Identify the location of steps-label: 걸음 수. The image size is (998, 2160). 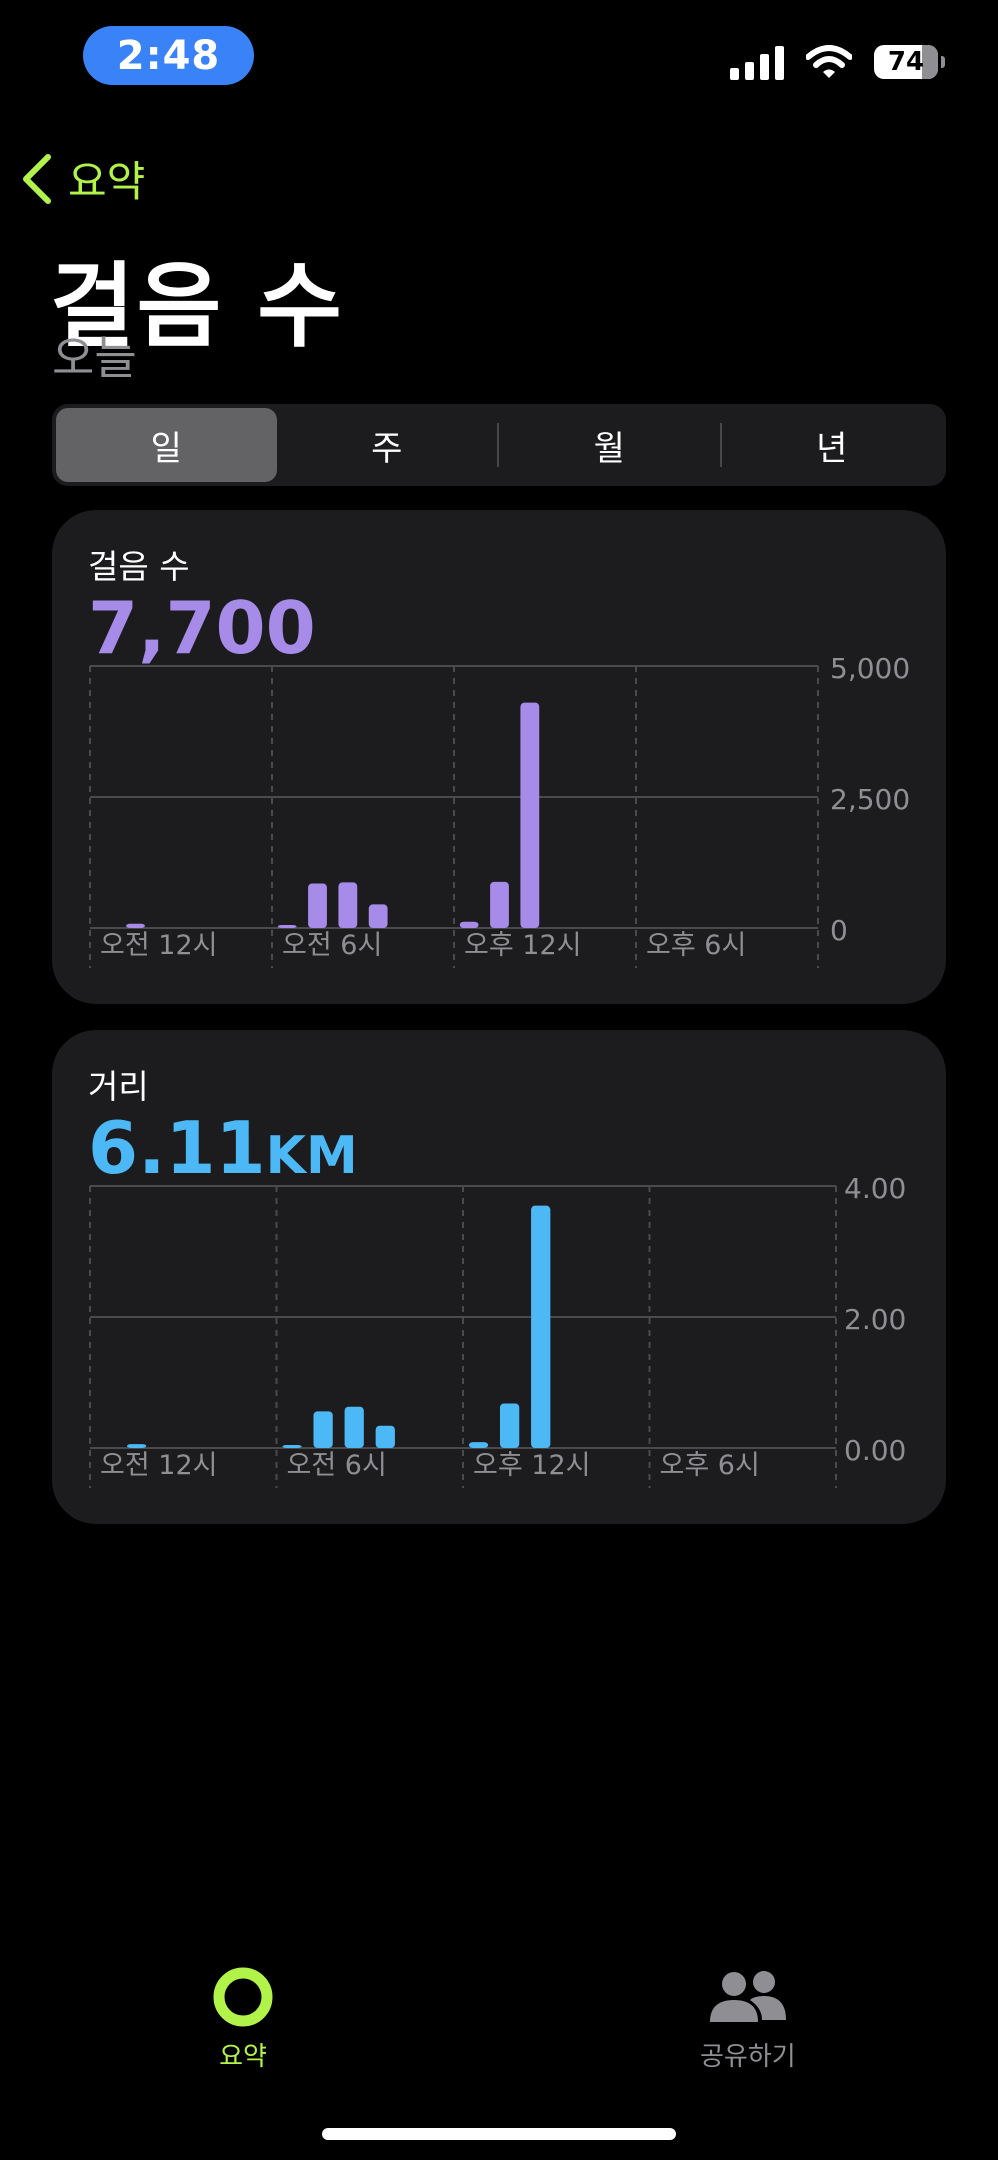
(139, 566).